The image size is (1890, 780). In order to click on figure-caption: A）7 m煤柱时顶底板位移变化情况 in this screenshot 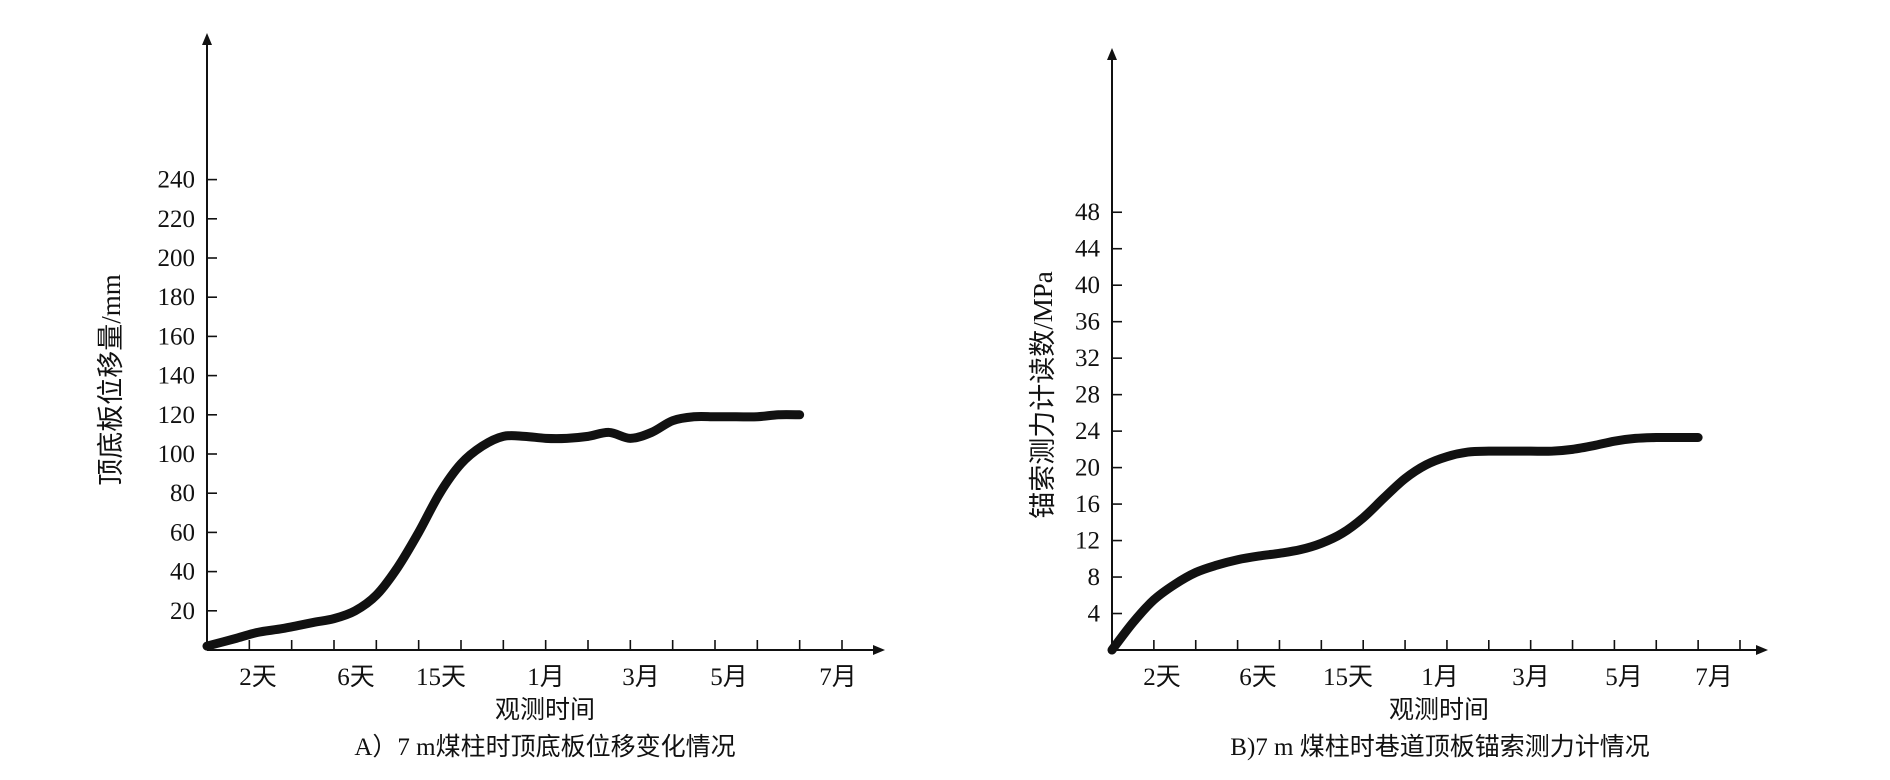, I will do `click(544, 747)`.